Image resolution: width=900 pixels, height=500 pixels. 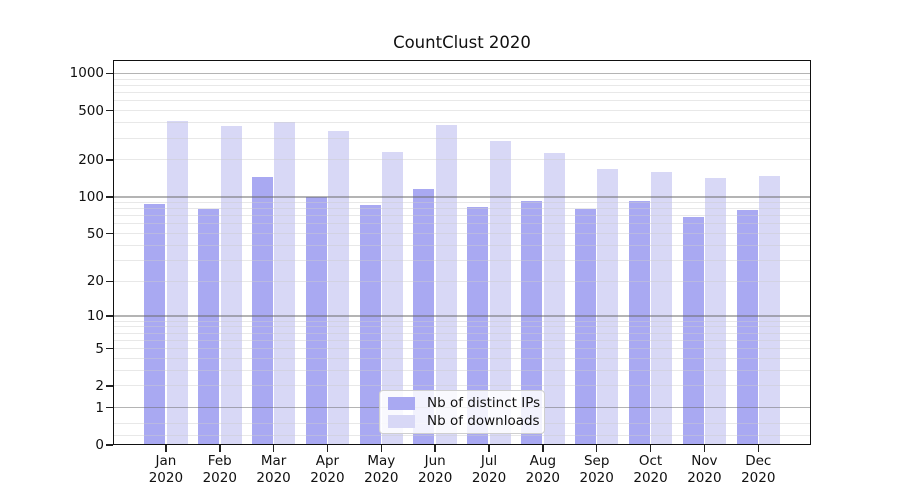 I want to click on y-axis-tick-label: 2, so click(x=99, y=385).